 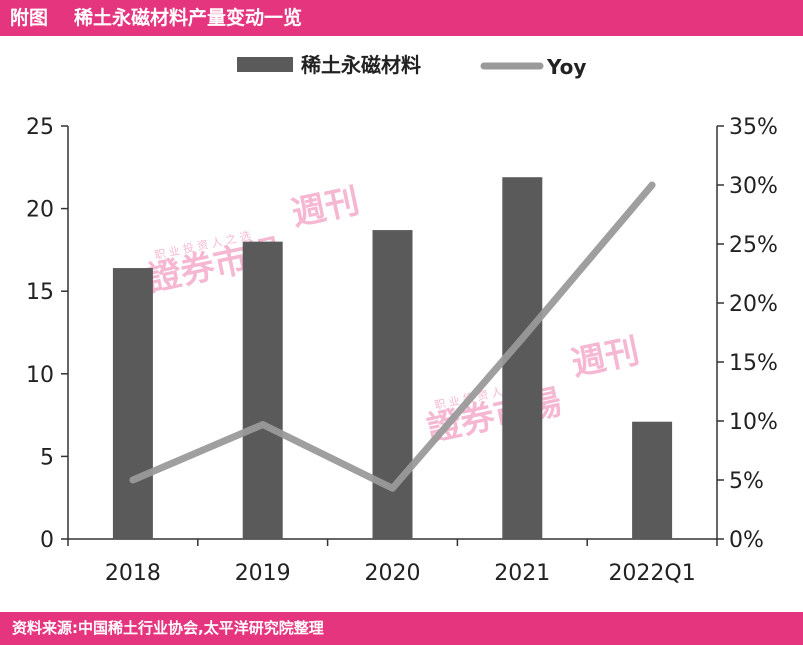 I want to click on x-tick-label: 2022Q1, so click(x=651, y=573).